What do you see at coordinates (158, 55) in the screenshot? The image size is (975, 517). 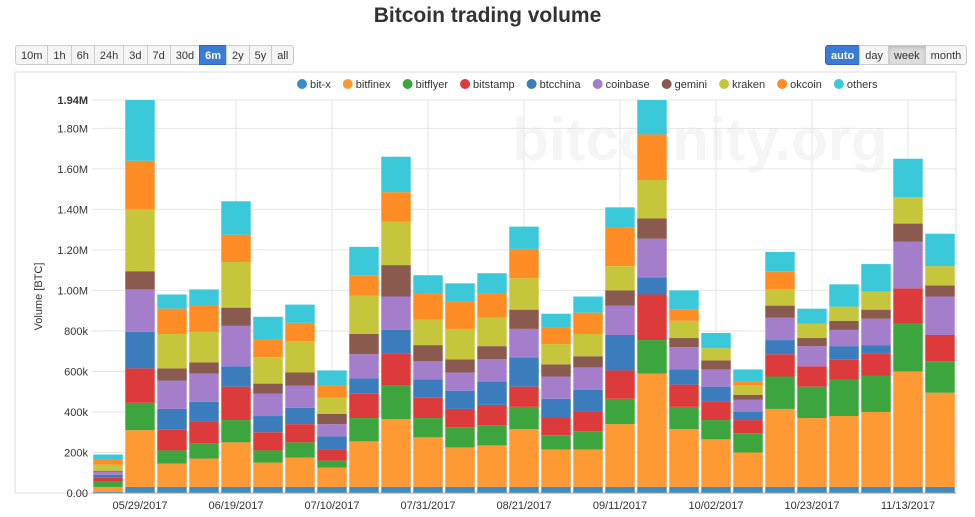 I see `range-button-7d: 7d` at bounding box center [158, 55].